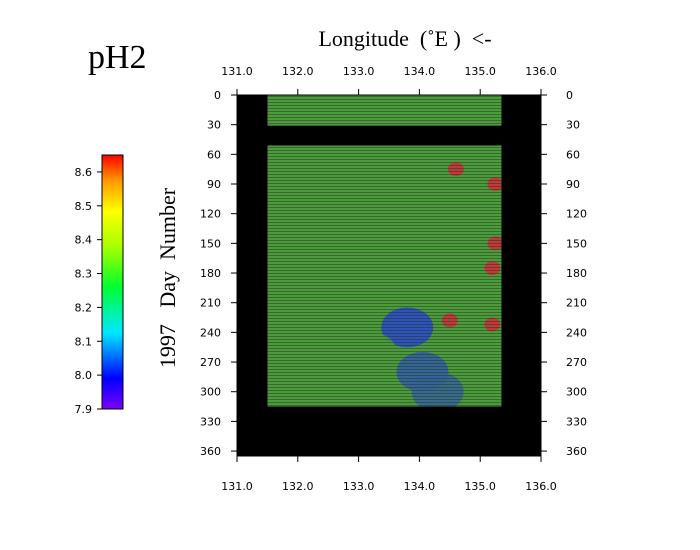  I want to click on y-tick-label-right: 360, so click(576, 451).